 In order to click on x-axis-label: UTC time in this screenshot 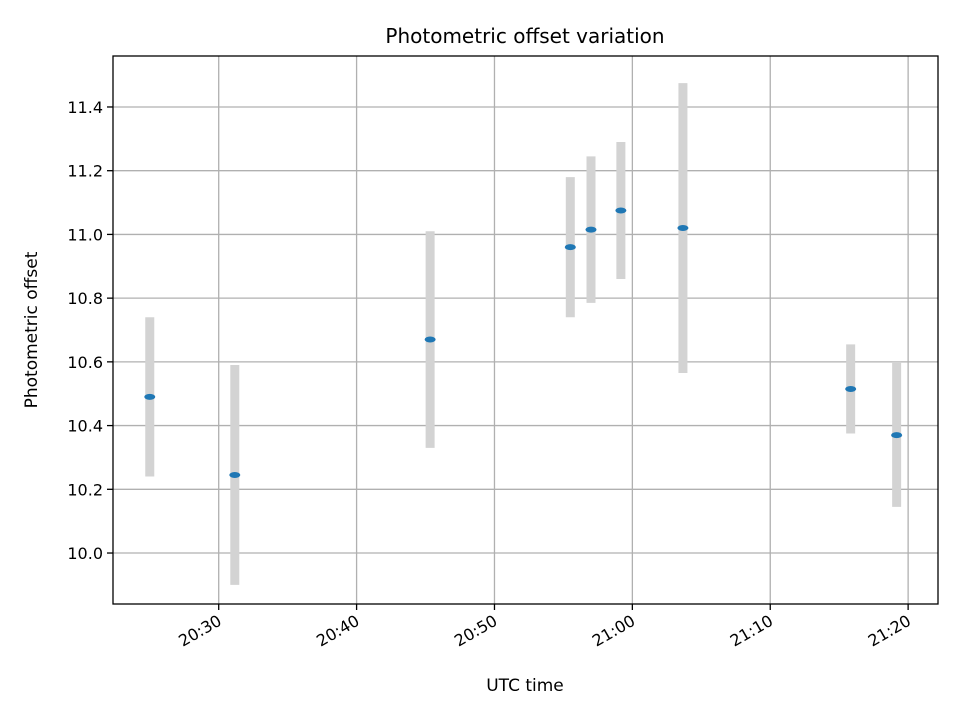, I will do `click(525, 686)`.